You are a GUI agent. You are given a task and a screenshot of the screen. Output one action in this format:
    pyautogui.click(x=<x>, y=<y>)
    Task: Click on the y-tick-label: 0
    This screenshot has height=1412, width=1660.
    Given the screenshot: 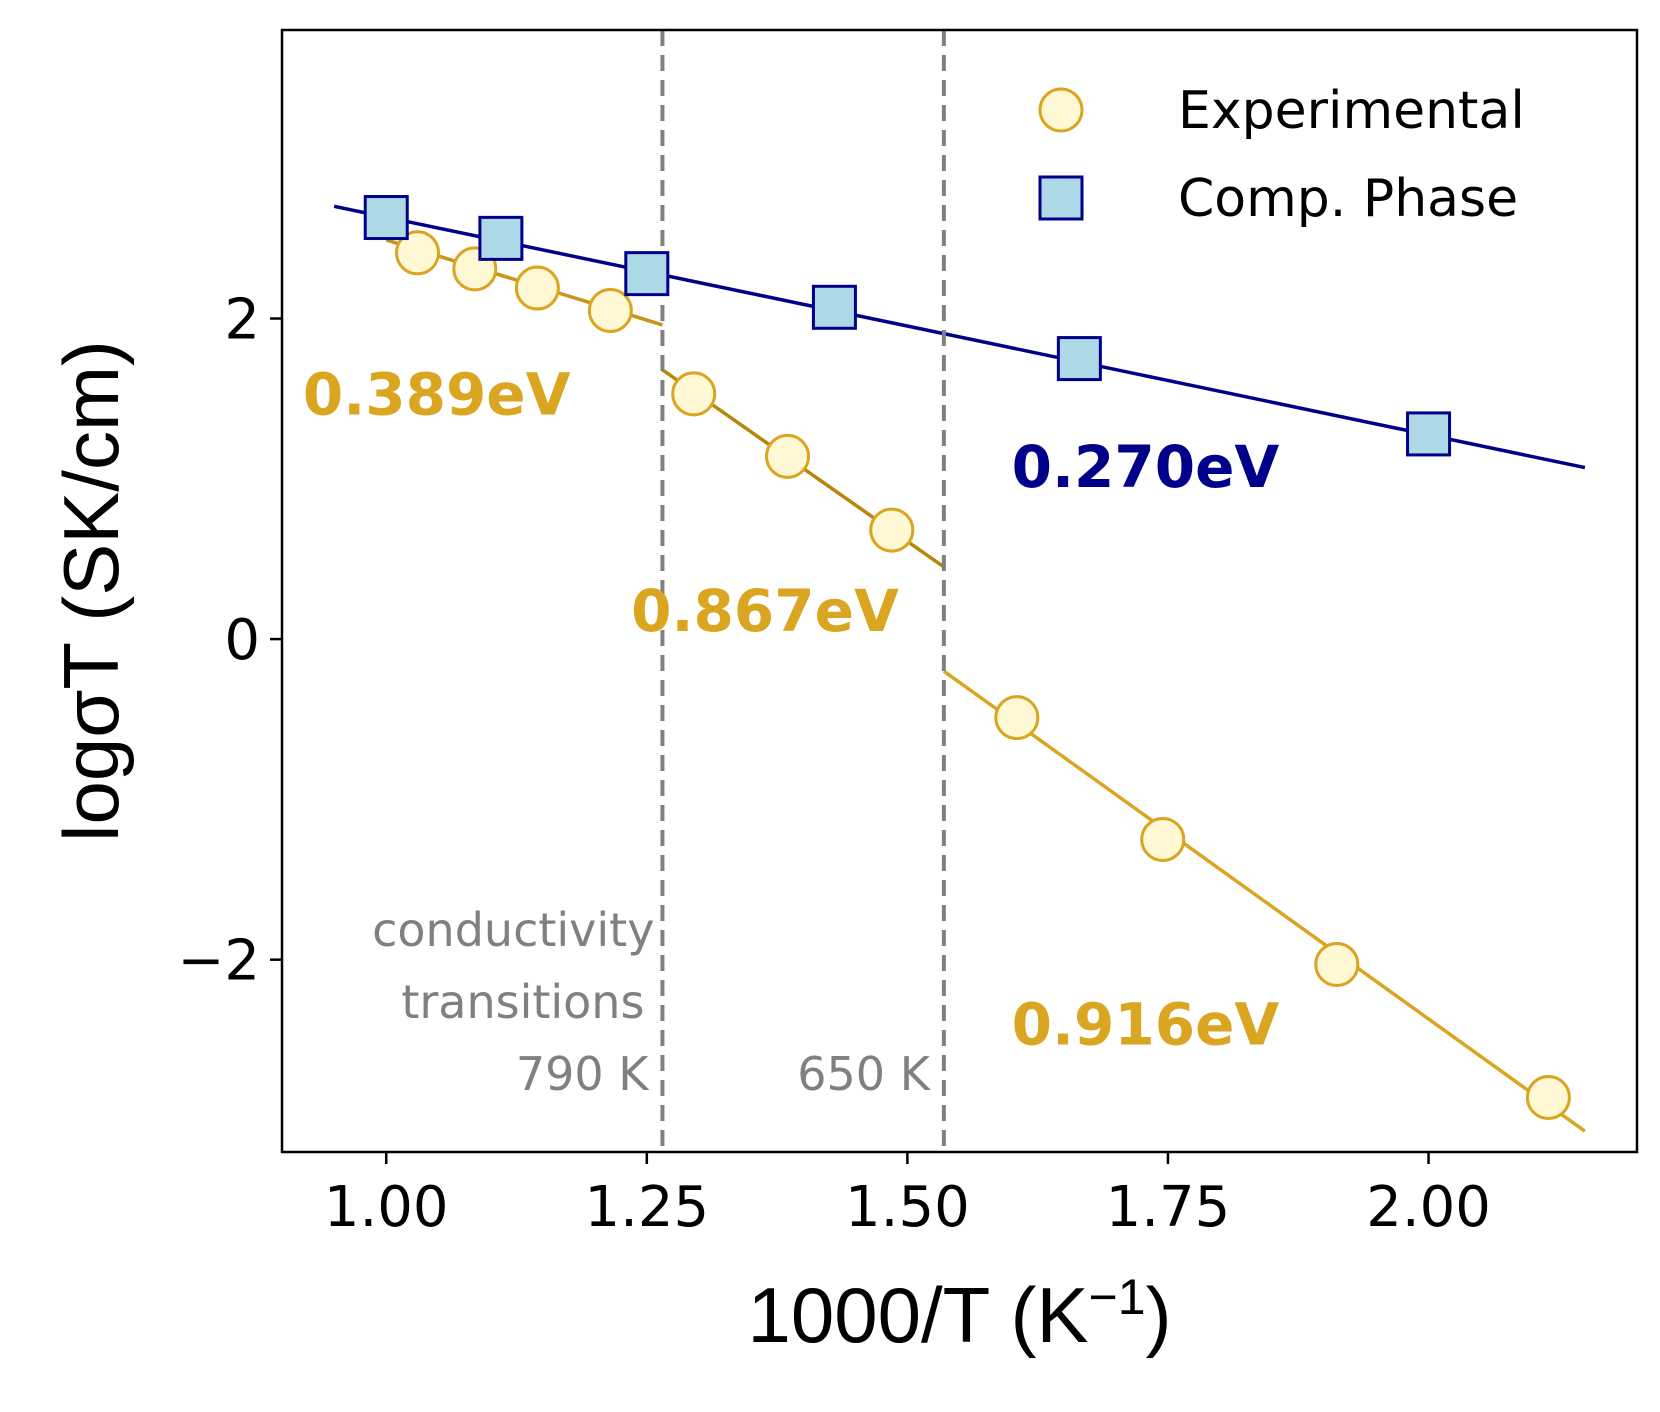 What is the action you would take?
    pyautogui.click(x=242, y=640)
    